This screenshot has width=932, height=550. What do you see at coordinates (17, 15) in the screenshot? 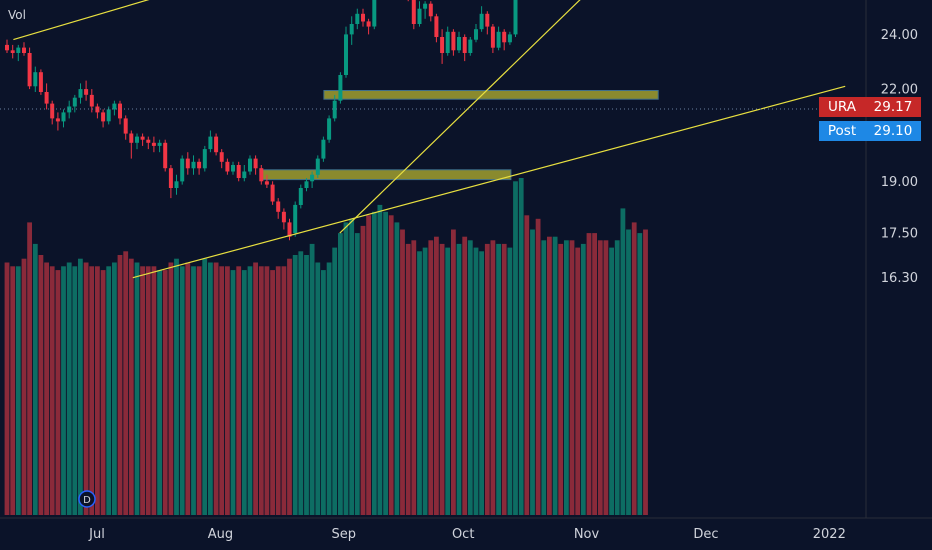
I see `volume-label: Vol` at bounding box center [17, 15].